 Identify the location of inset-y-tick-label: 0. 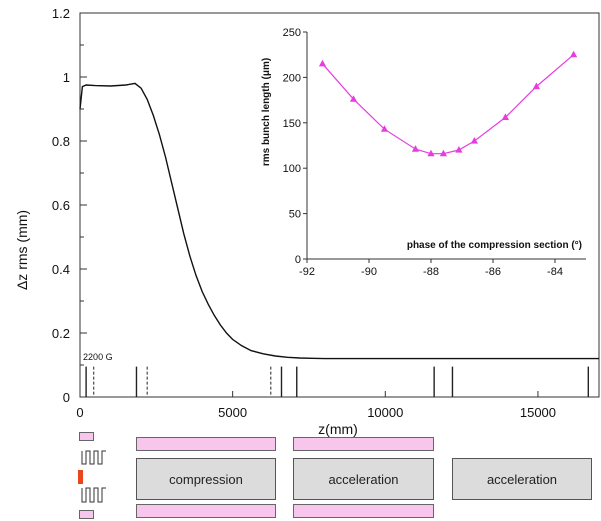
(298, 260).